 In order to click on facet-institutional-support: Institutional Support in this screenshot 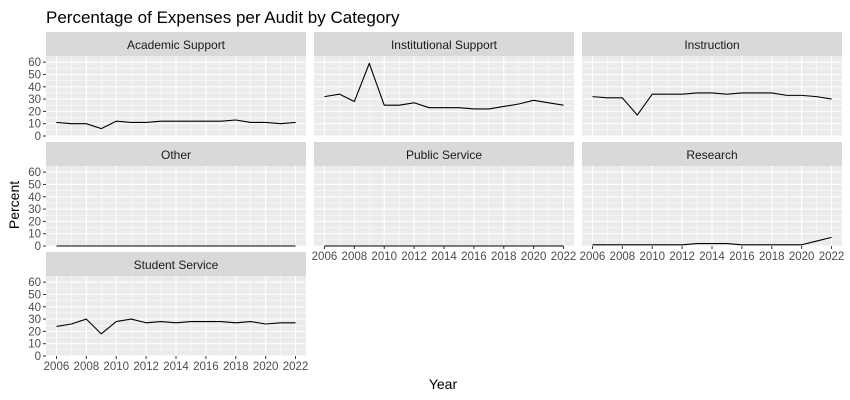, I will do `click(444, 84)`.